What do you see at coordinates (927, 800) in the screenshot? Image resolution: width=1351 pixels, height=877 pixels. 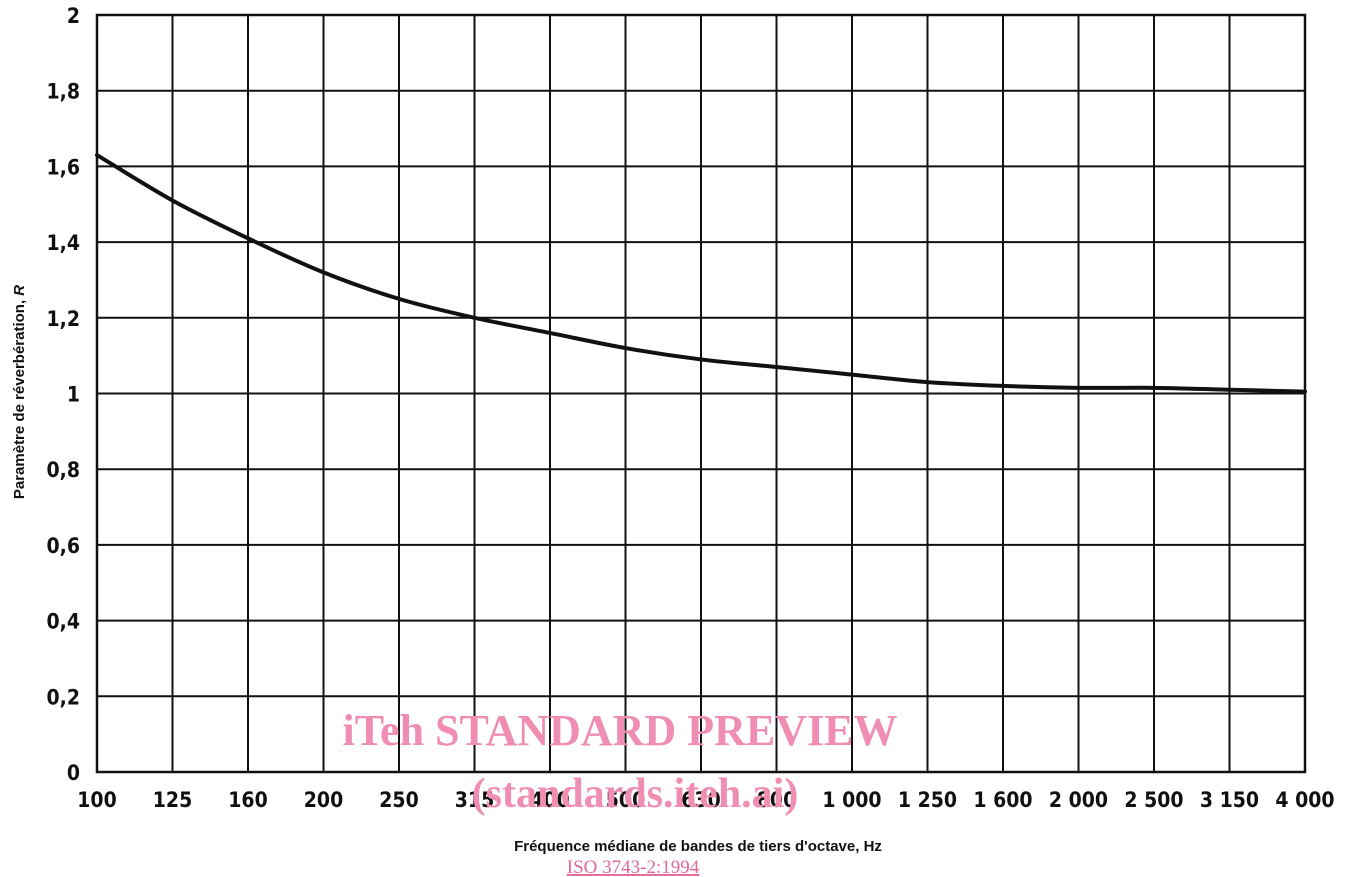 I see `x-tick-label: 1 250` at bounding box center [927, 800].